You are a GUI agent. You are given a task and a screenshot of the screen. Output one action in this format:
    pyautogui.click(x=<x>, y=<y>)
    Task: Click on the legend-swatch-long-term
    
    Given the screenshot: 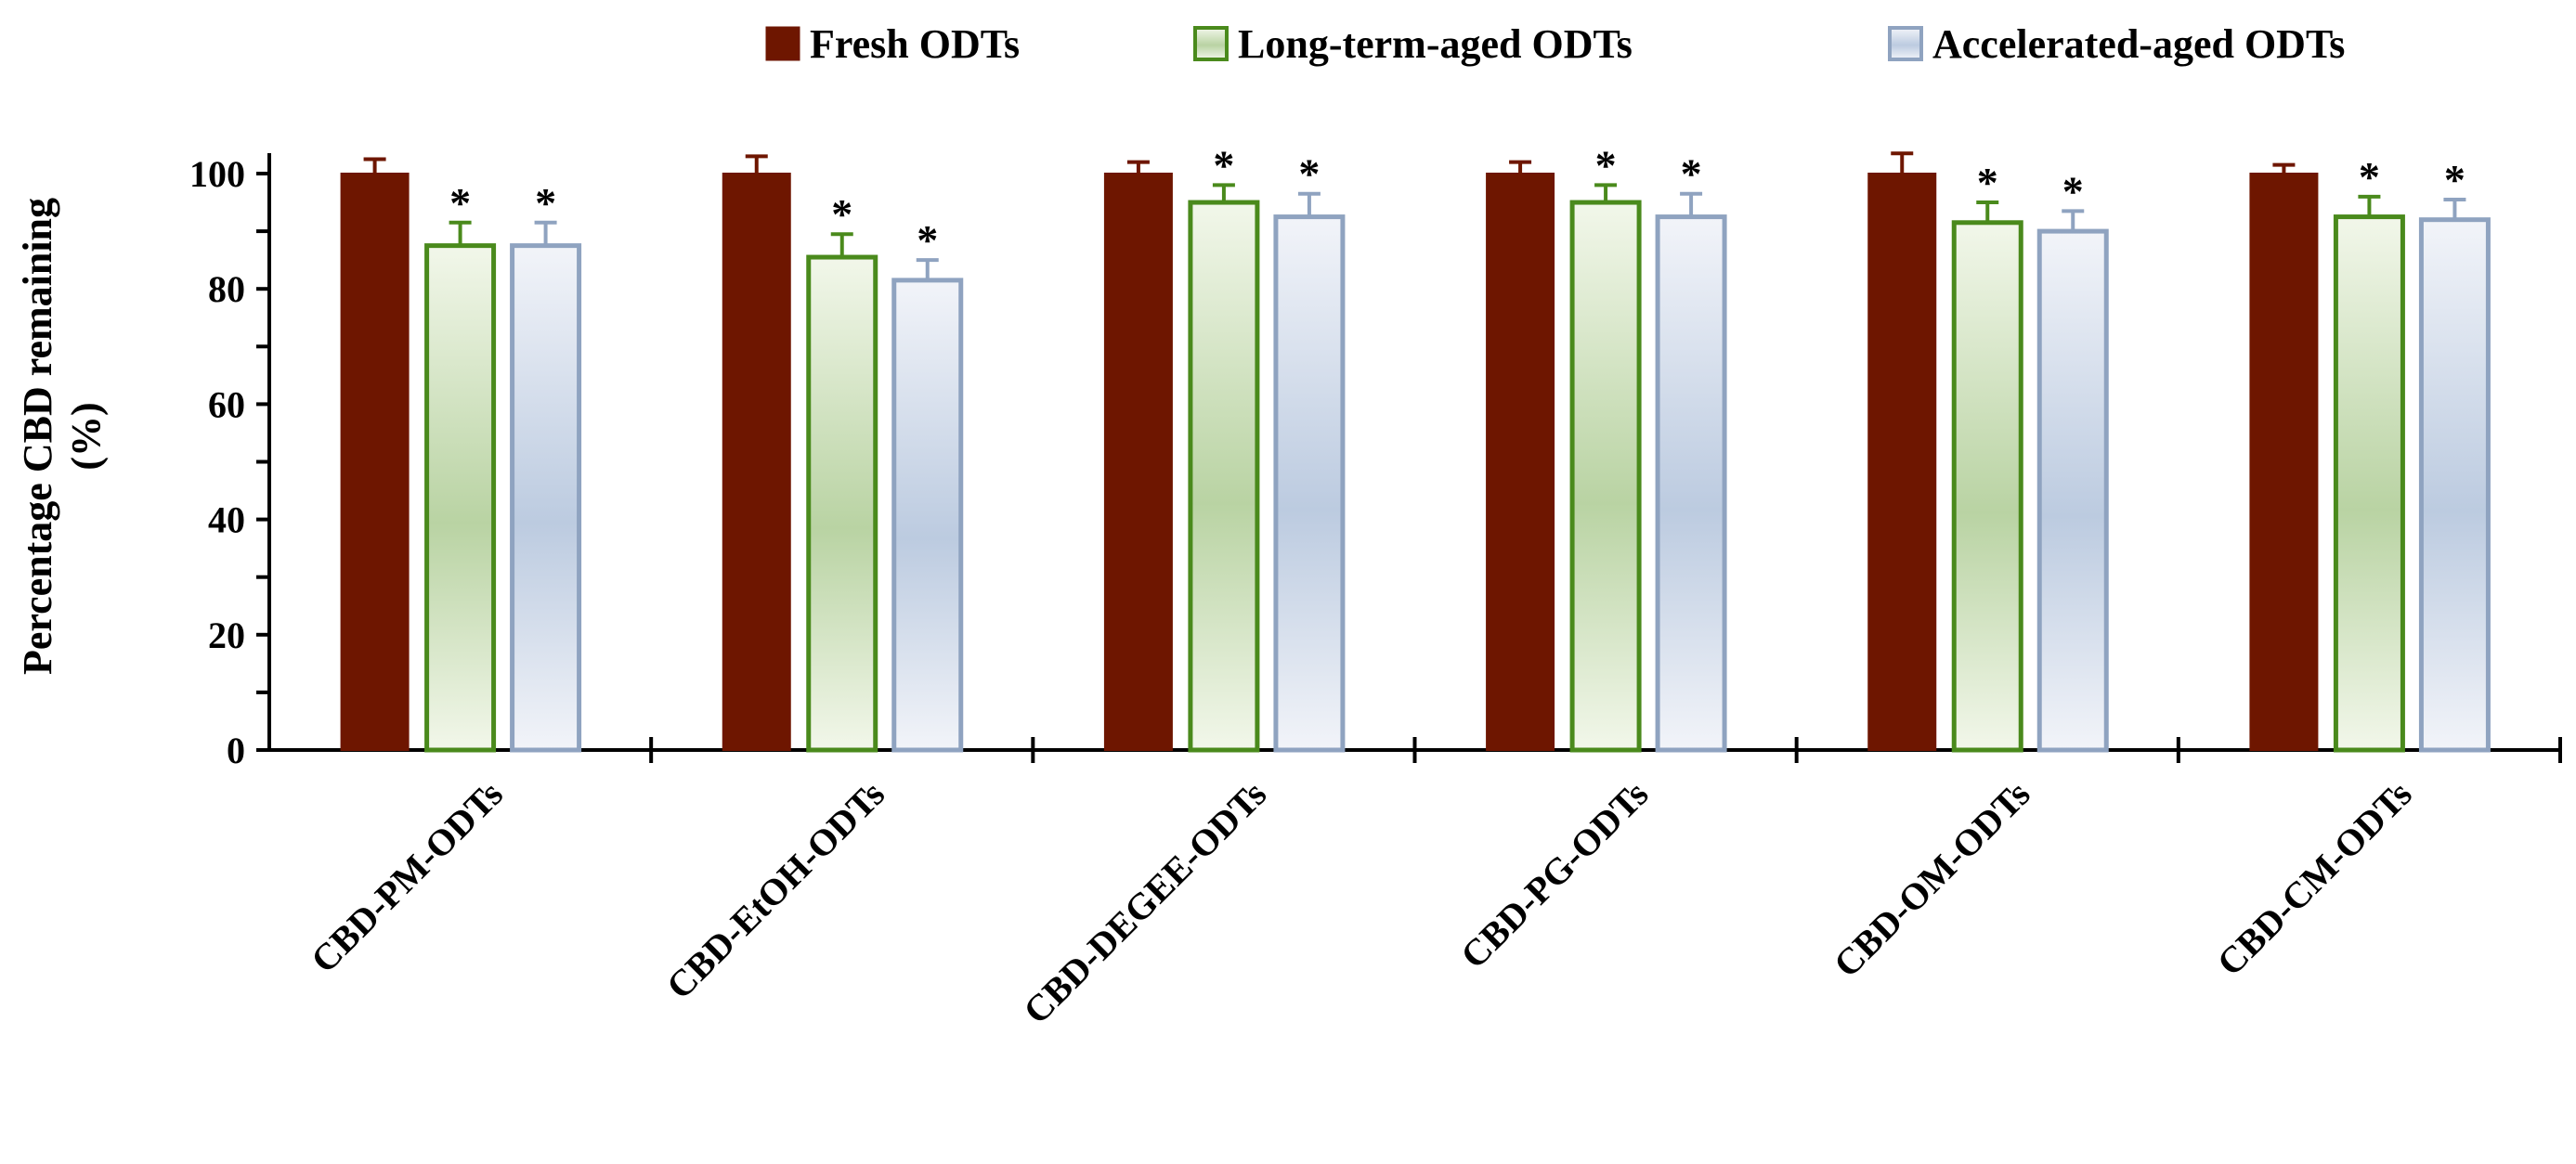 What is the action you would take?
    pyautogui.click(x=1211, y=43)
    